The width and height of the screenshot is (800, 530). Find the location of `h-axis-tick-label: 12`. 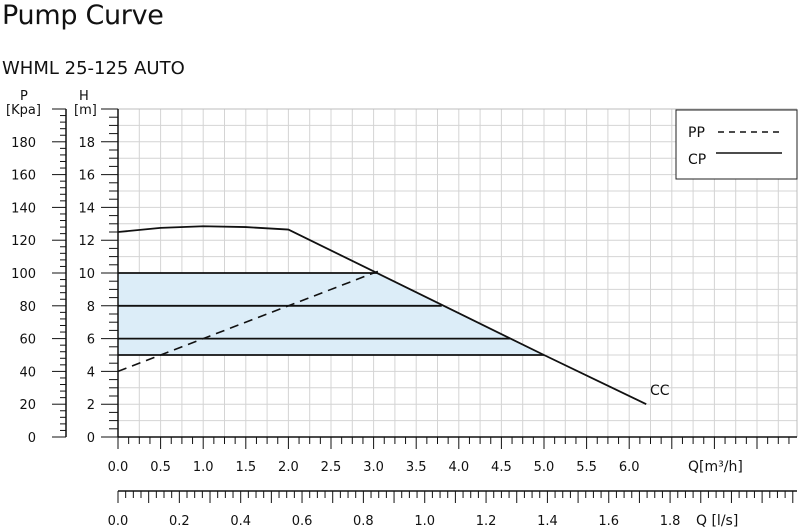

h-axis-tick-label: 12 is located at coordinates (86, 241).